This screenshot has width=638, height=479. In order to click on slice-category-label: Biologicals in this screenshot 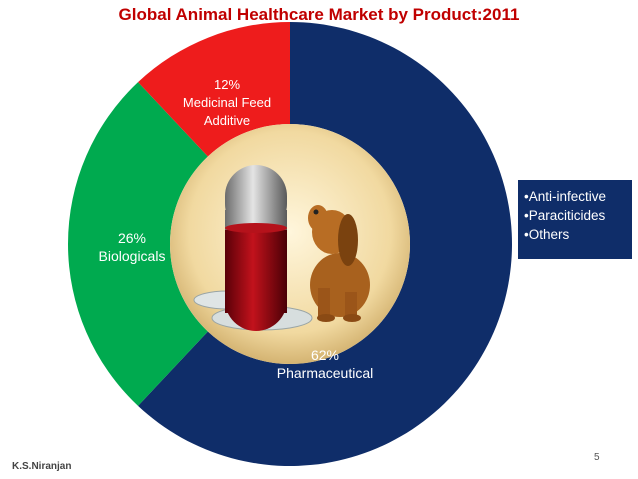, I will do `click(132, 256)`.